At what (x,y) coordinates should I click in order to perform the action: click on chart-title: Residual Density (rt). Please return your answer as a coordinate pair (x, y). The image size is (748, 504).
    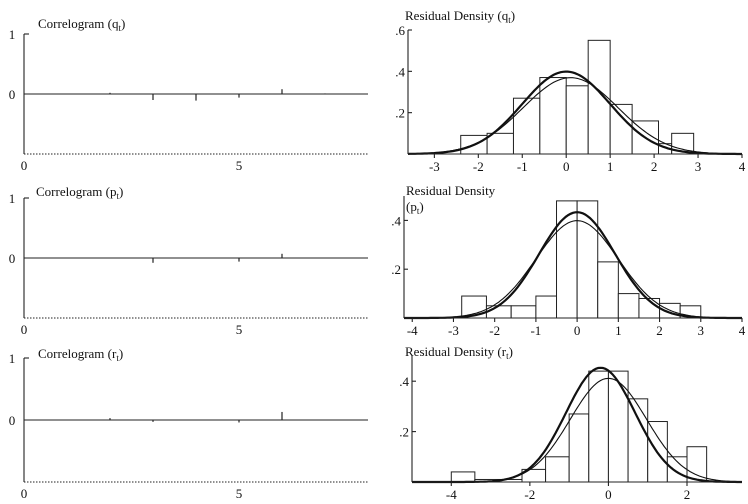
    Looking at the image, I should click on (459, 352).